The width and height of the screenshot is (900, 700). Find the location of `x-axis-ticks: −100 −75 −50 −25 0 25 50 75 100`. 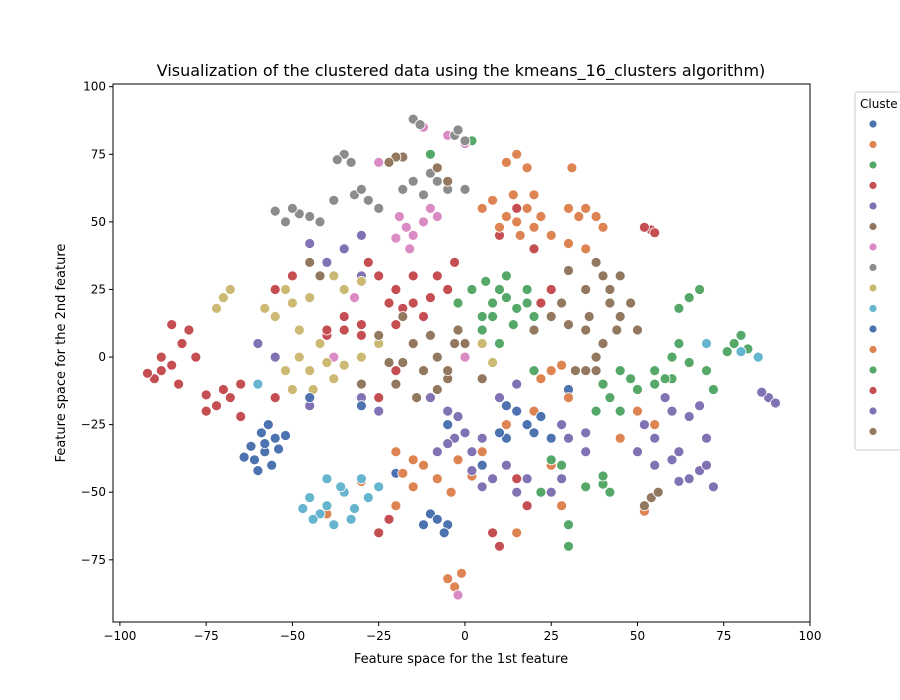

x-axis-ticks: −100 −75 −50 −25 0 25 50 75 100 is located at coordinates (462, 632).